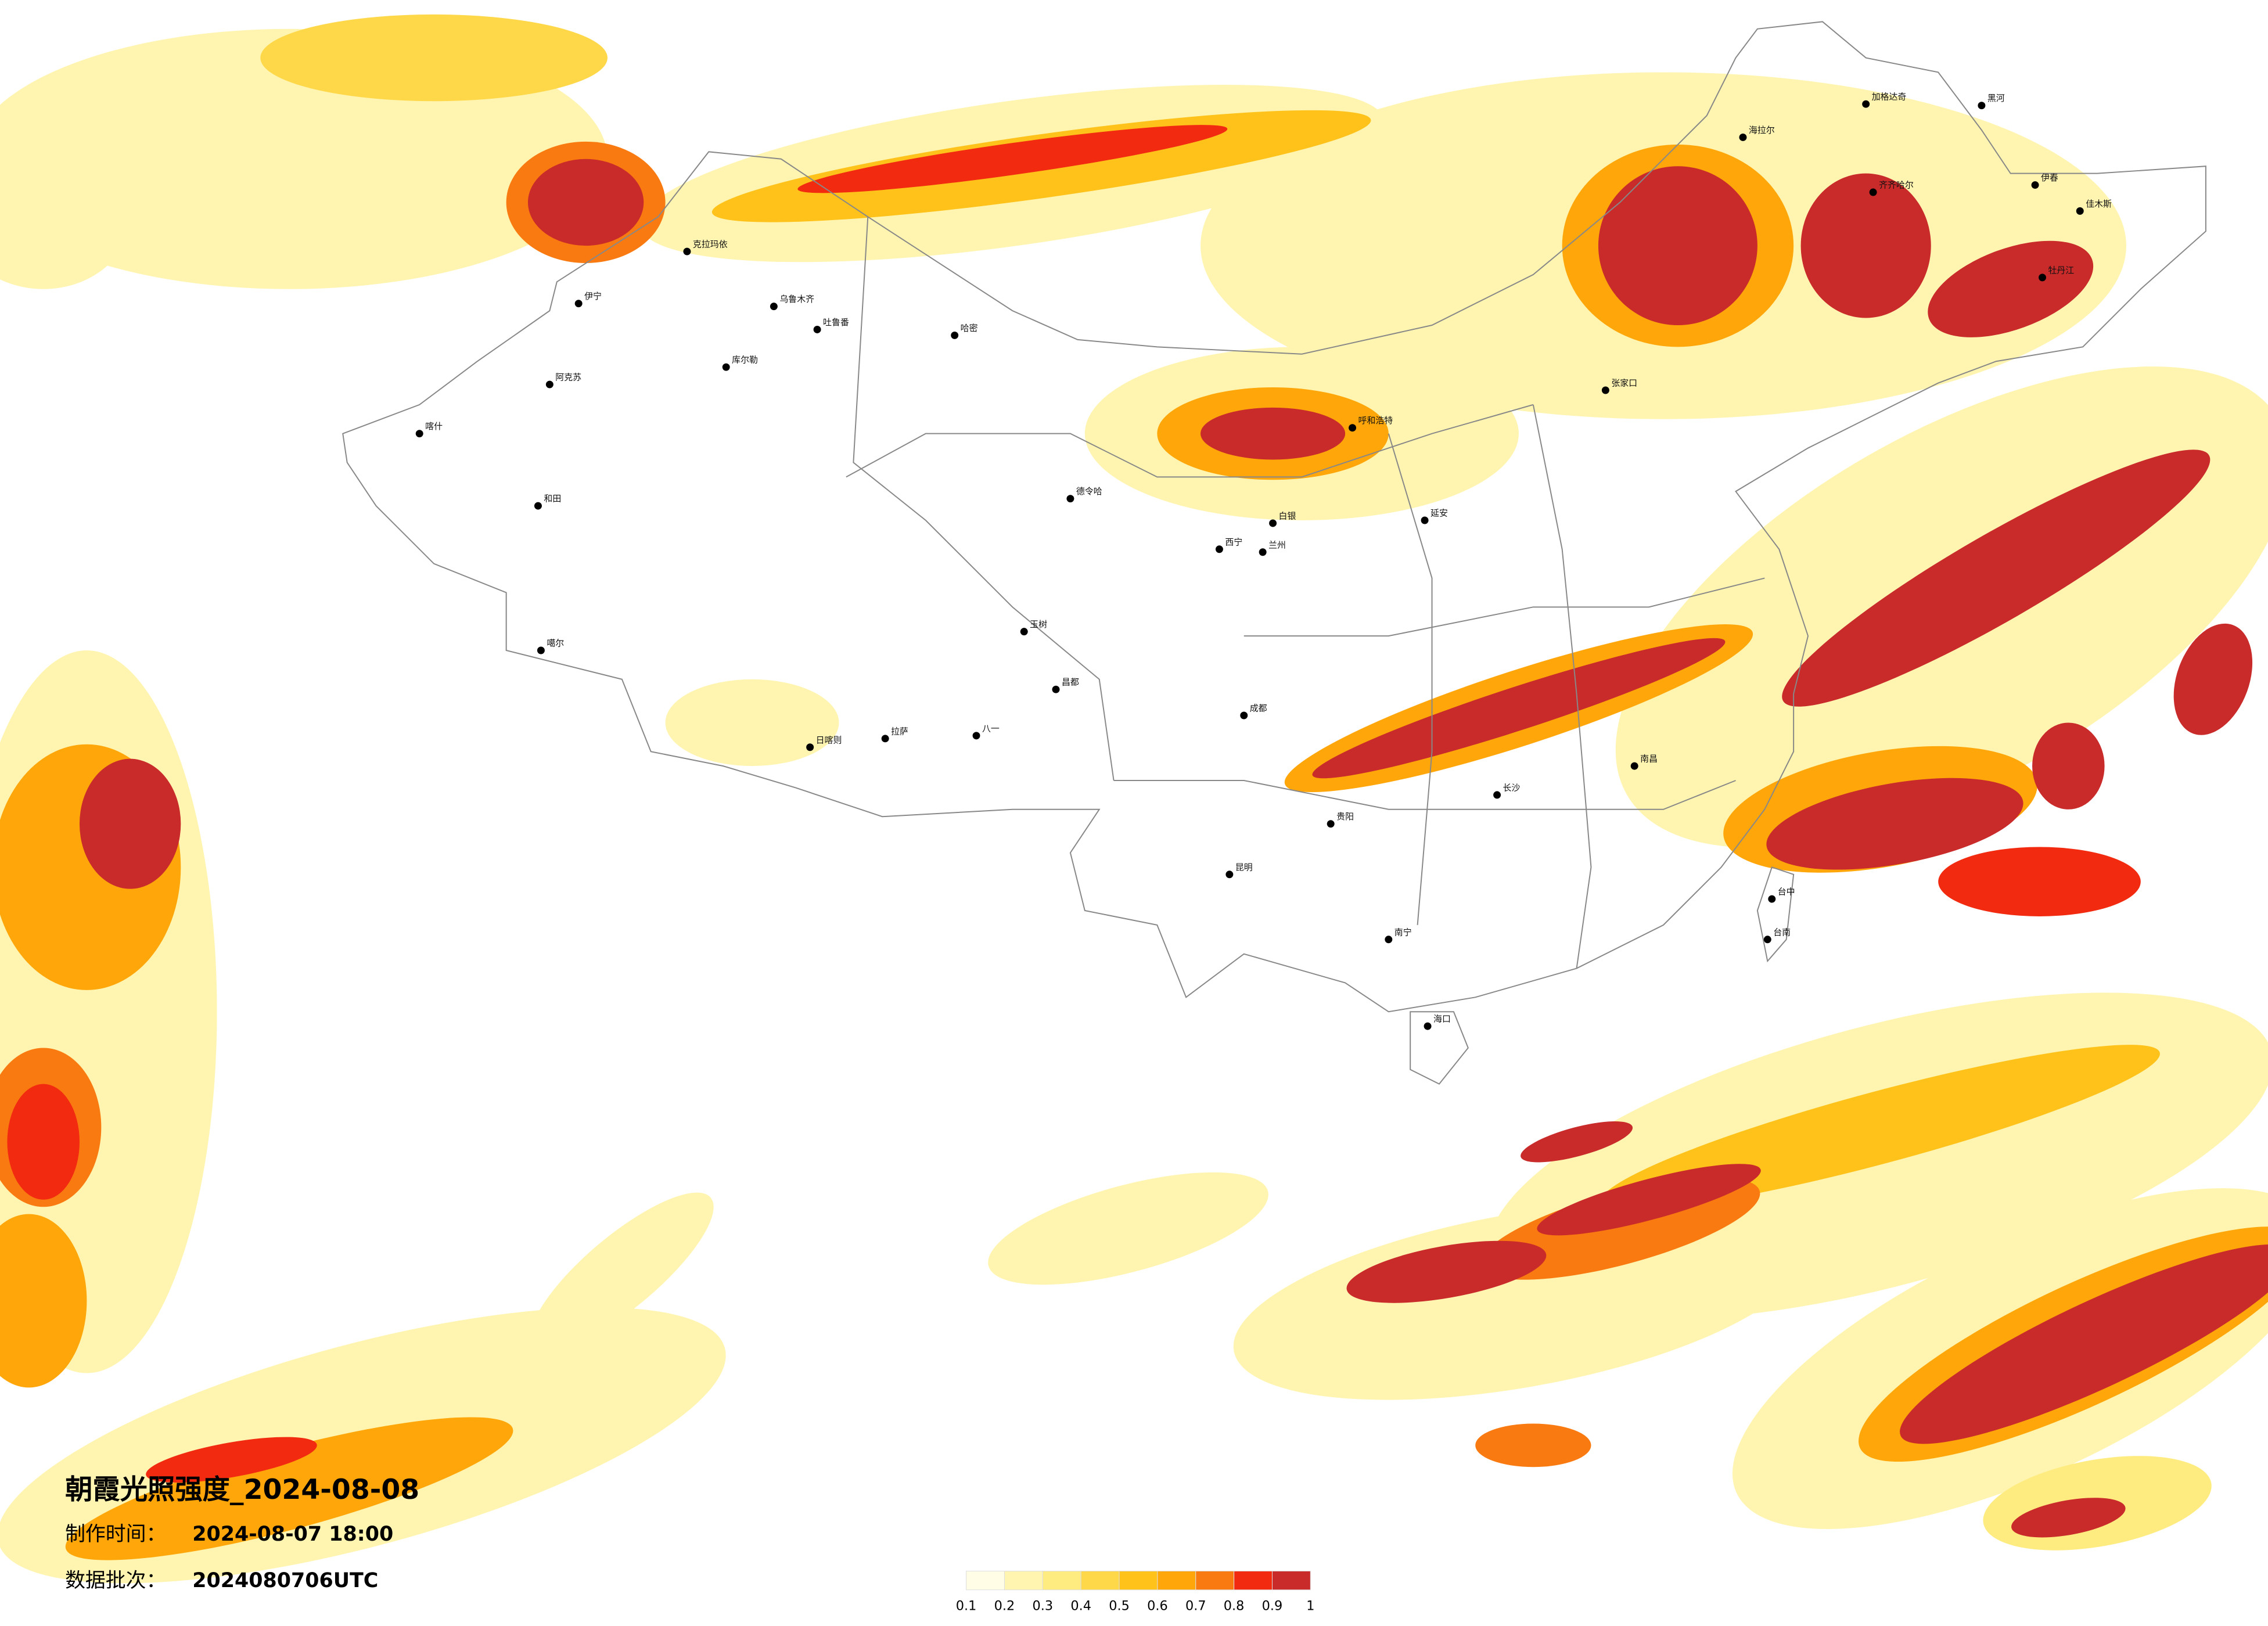 The width and height of the screenshot is (2268, 1626). Describe the element at coordinates (1889, 97) in the screenshot. I see `city-label: 加格达奇` at that location.